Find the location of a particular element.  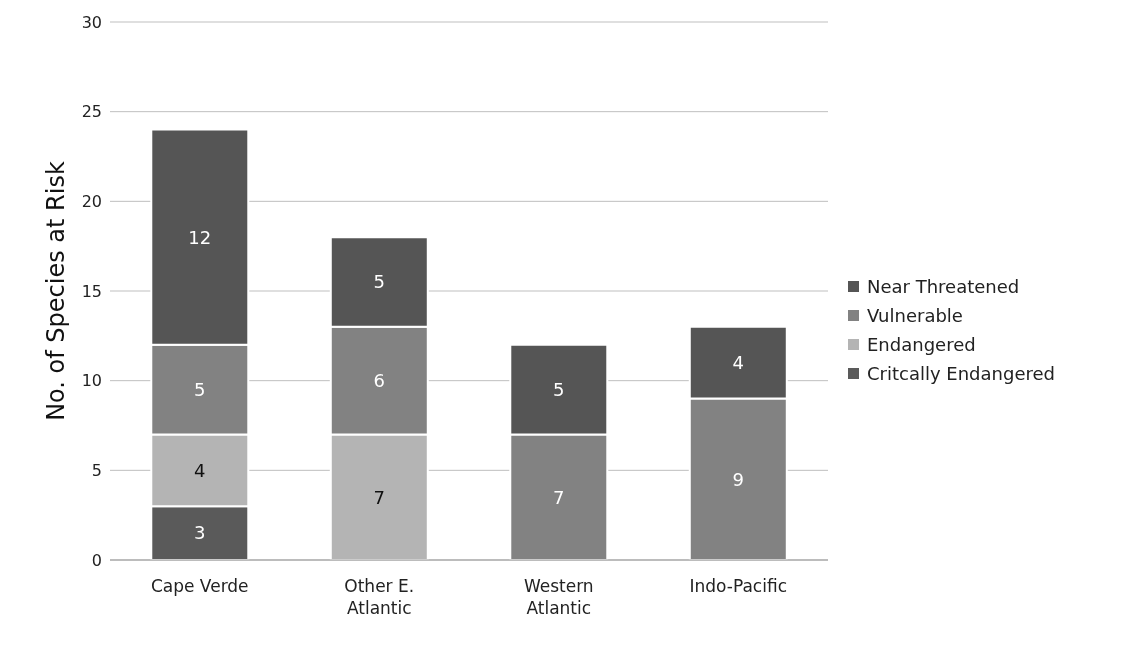

y-tick-label: 10 is located at coordinates (91, 381).